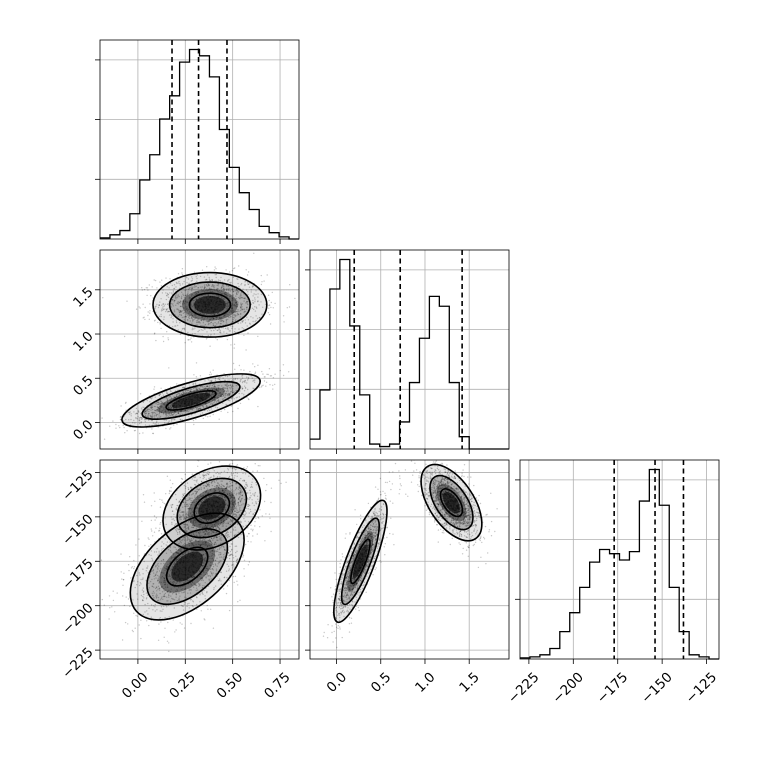 This screenshot has width=760, height=760. What do you see at coordinates (702, 688) in the screenshot?
I see `x-tick-label: −125` at bounding box center [702, 688].